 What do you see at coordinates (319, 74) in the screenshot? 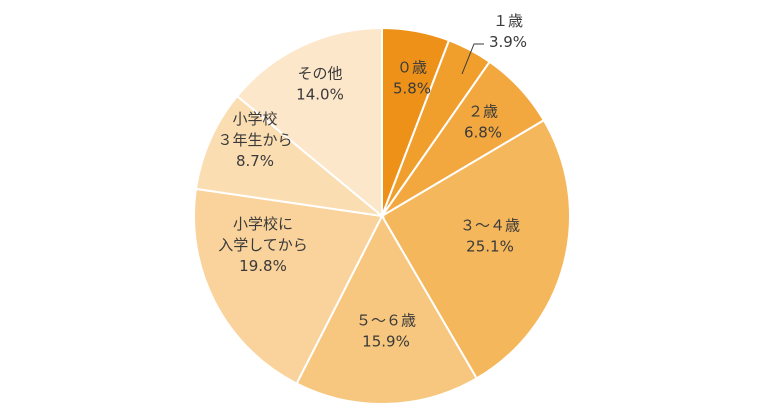
I see `slice-category-label: その他` at bounding box center [319, 74].